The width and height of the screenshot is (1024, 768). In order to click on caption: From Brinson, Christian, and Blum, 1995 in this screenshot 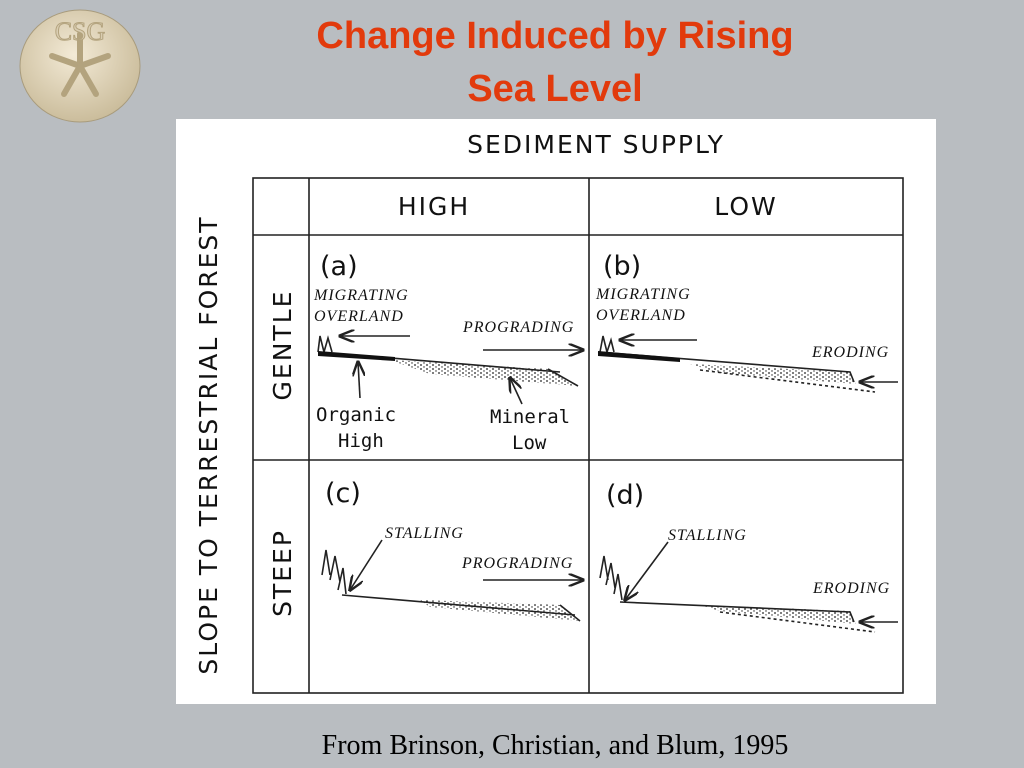, I will do `click(555, 745)`.